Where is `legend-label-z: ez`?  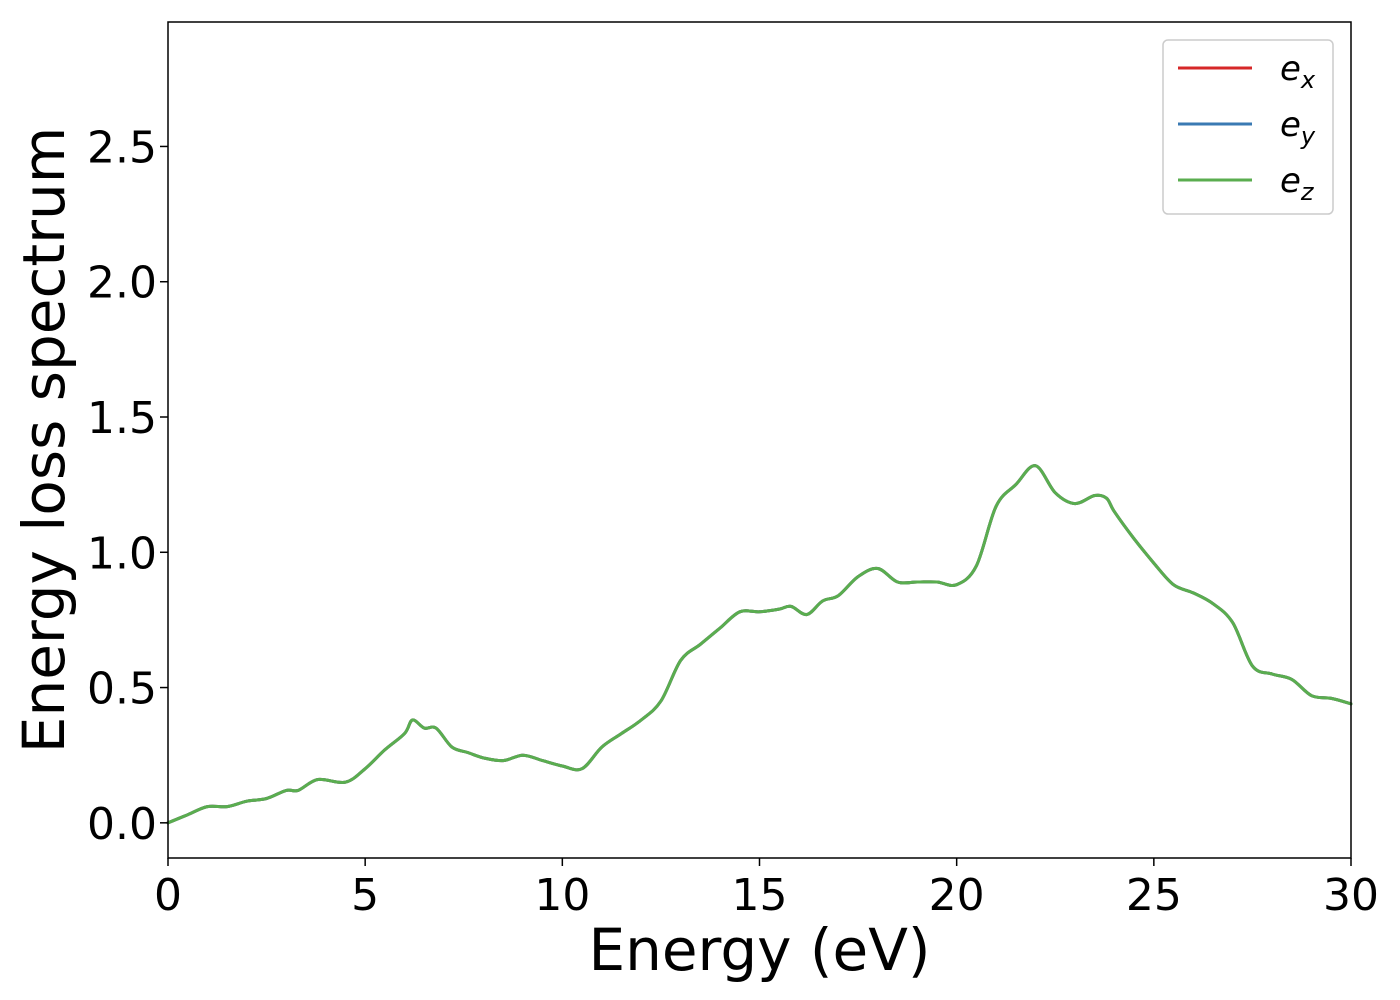
legend-label-z: ez is located at coordinates (1297, 183).